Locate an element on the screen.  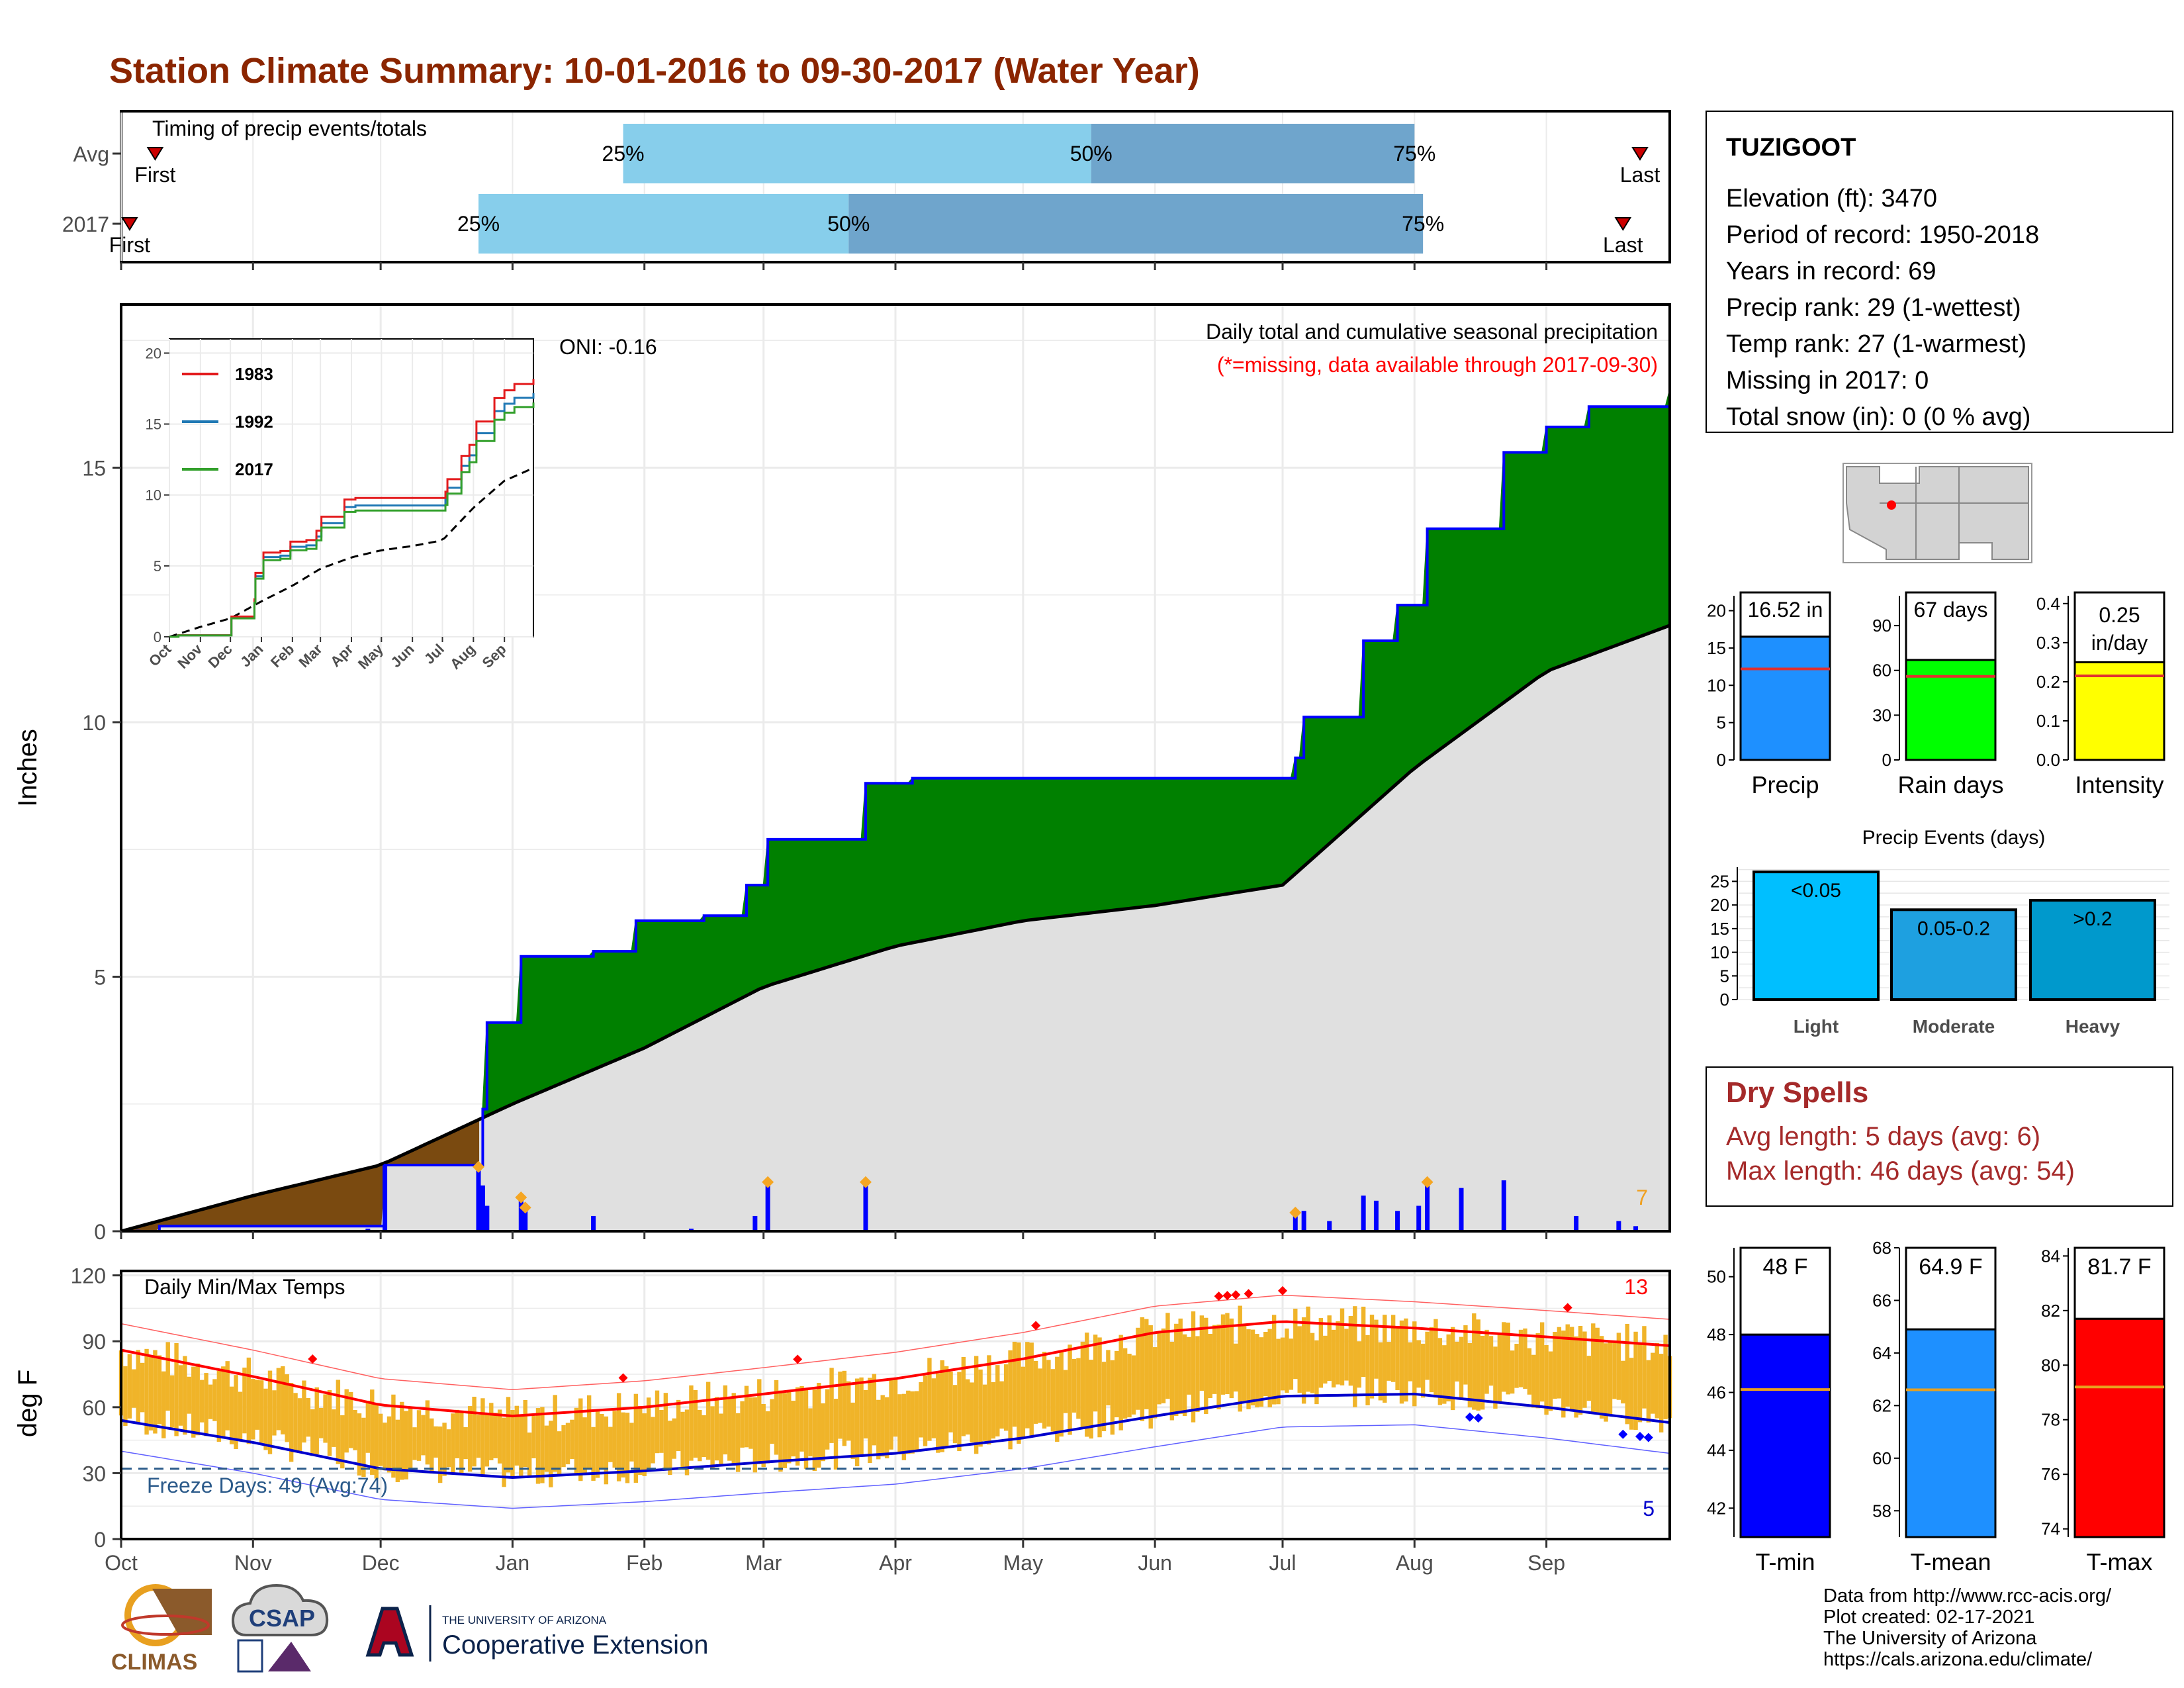
dry-spells-frame is located at coordinates (1940, 1136).